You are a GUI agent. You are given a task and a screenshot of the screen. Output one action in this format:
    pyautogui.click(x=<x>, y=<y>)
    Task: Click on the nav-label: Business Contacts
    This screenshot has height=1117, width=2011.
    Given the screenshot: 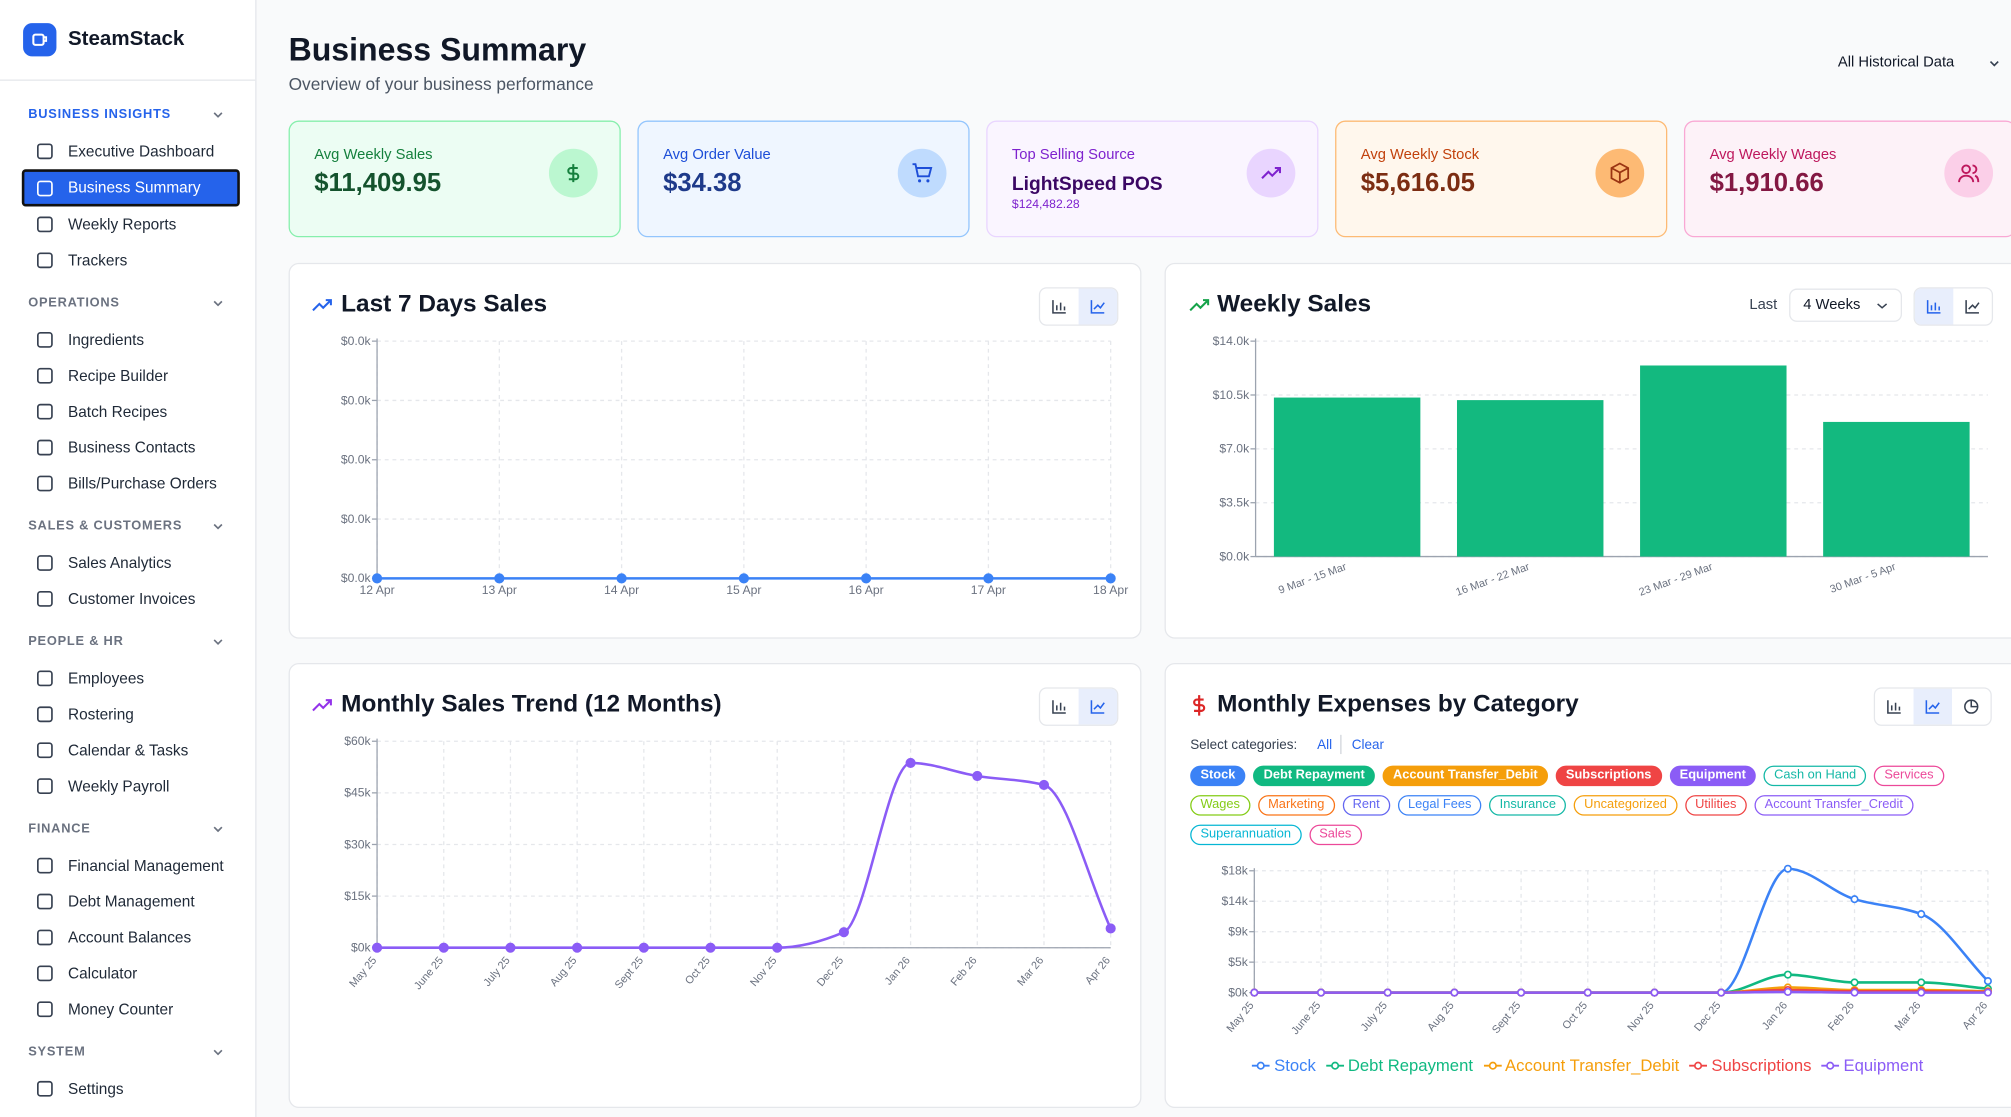 What is the action you would take?
    pyautogui.click(x=131, y=446)
    